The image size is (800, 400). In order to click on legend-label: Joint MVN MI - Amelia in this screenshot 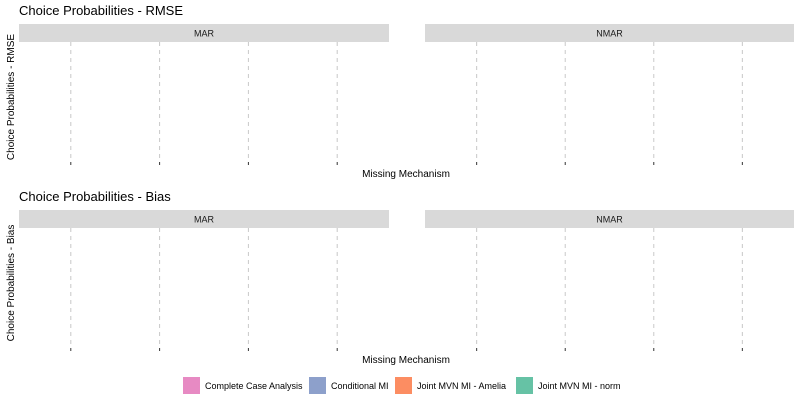, I will do `click(461, 386)`.